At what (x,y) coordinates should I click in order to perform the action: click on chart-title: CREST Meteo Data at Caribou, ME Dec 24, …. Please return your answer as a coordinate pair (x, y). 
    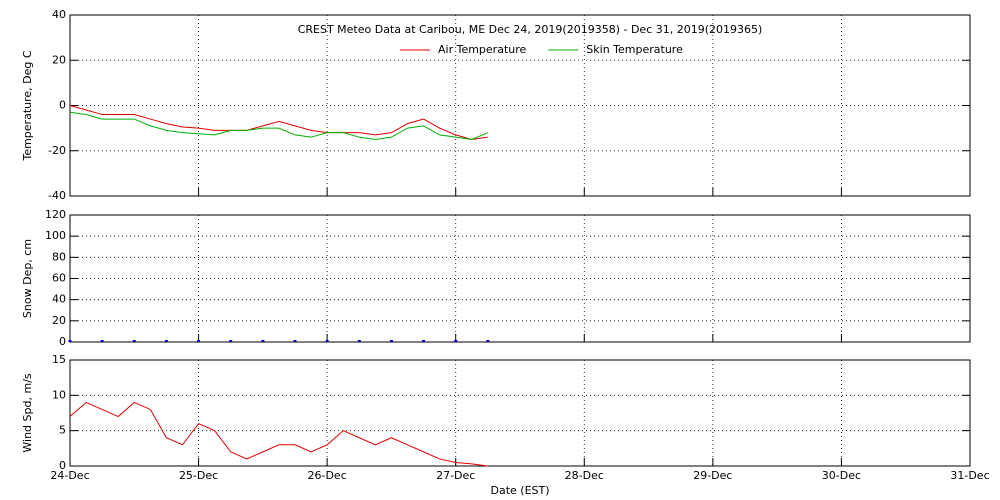
    Looking at the image, I should click on (530, 29).